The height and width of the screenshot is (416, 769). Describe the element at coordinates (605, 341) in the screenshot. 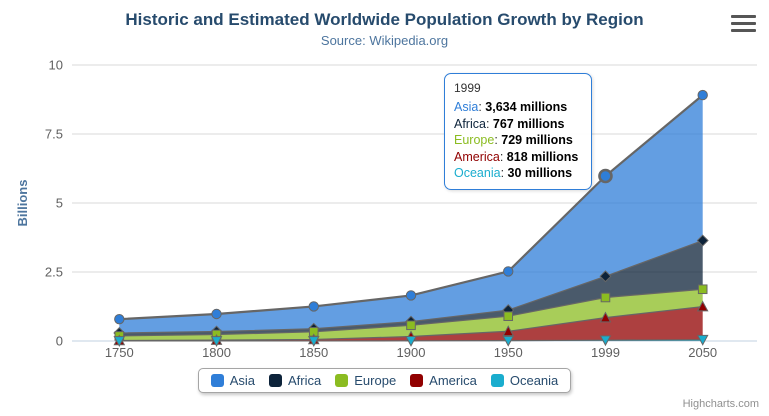

I see `marker-oceania-1999` at that location.